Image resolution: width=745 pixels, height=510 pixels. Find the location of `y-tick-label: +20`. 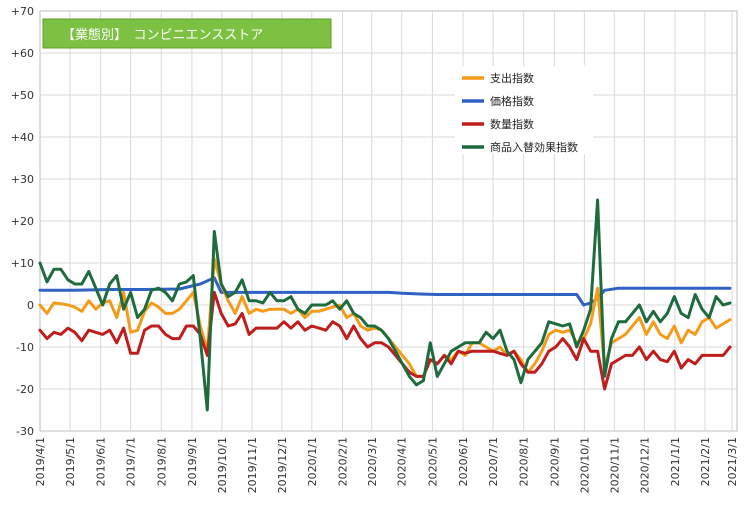

y-tick-label: +20 is located at coordinates (22, 221).